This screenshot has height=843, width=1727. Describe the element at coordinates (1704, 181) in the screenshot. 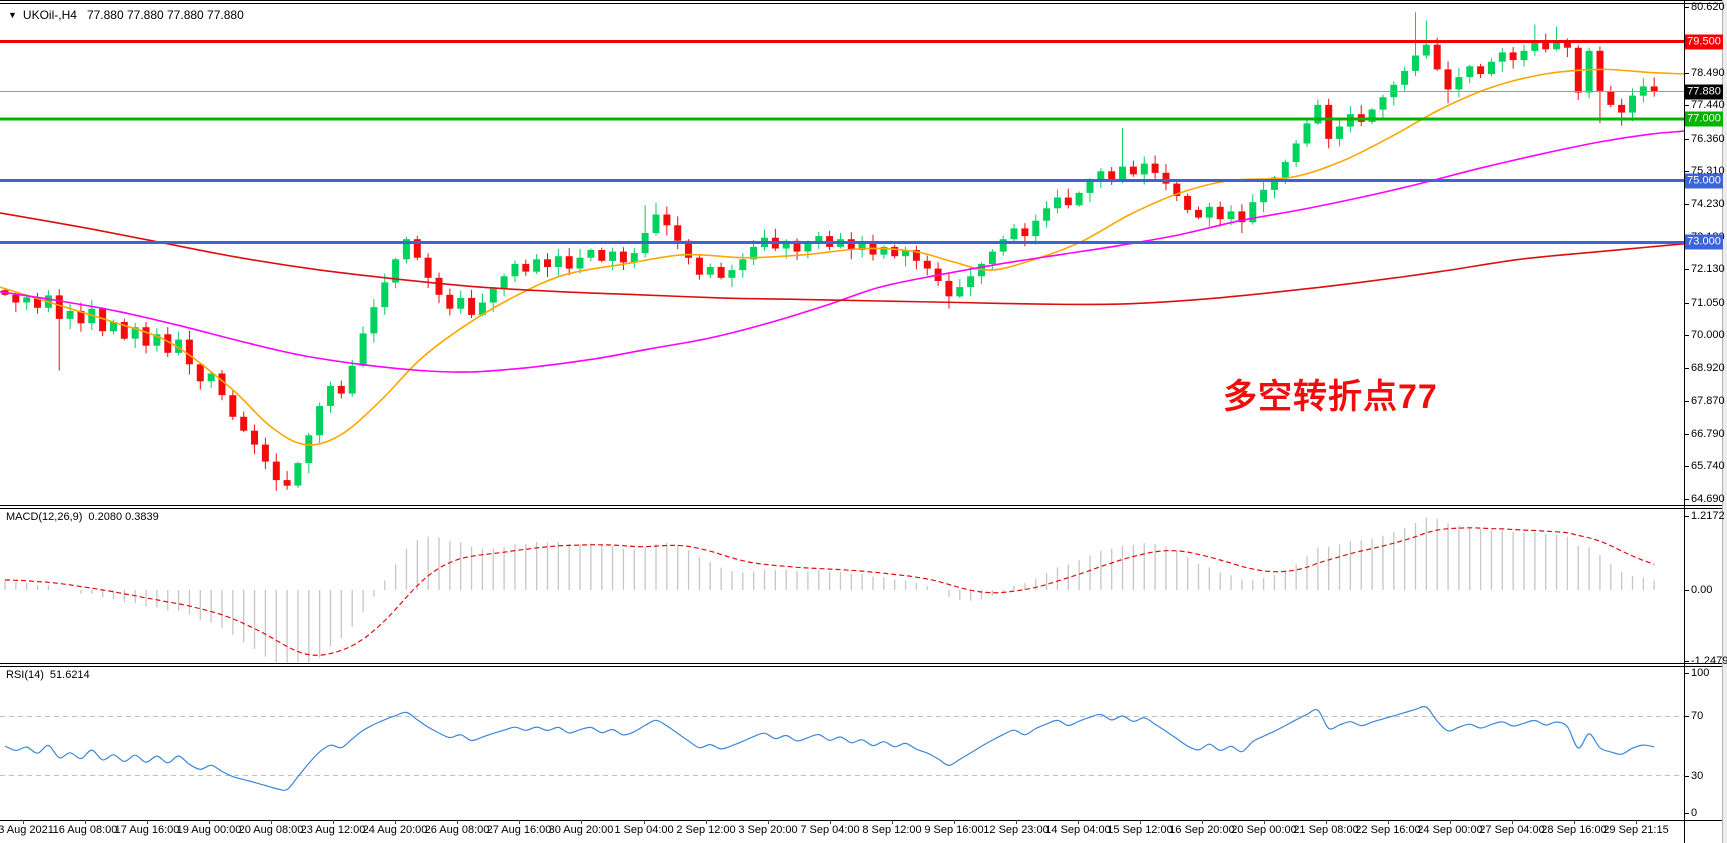

I see `price-badge-75.000: 75.000` at that location.